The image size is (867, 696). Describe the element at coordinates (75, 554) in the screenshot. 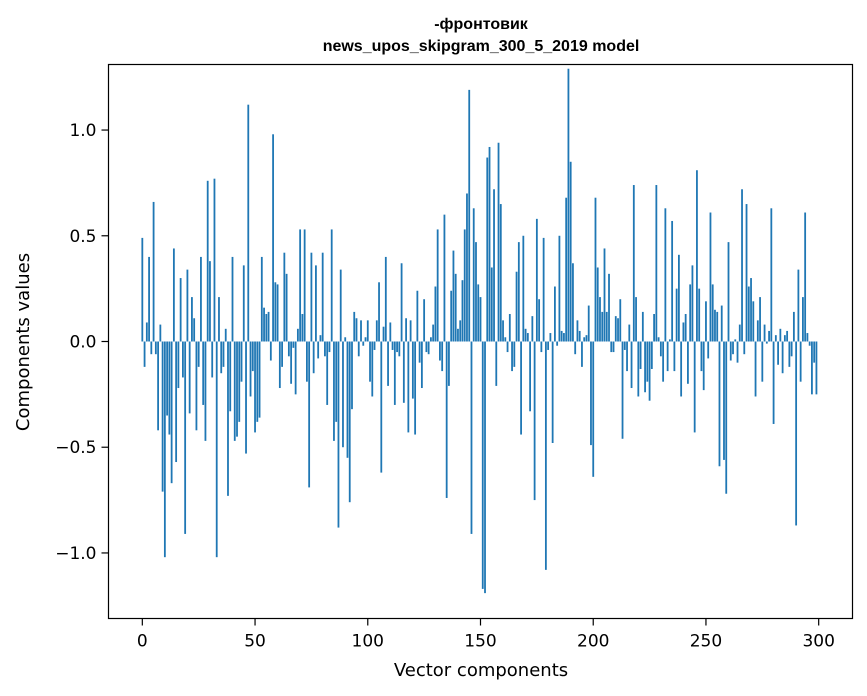

I see `y-tick-label: −1.0` at that location.